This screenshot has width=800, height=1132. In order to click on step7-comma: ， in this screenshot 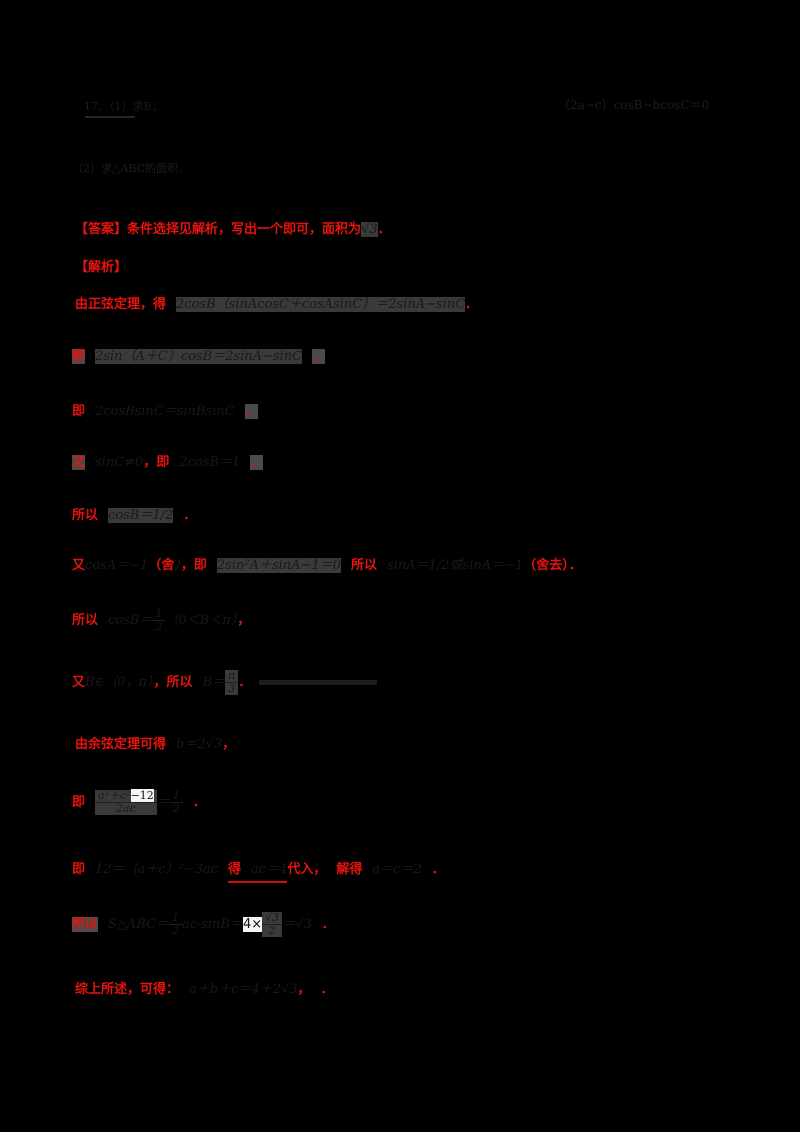, I will do `click(244, 621)`.